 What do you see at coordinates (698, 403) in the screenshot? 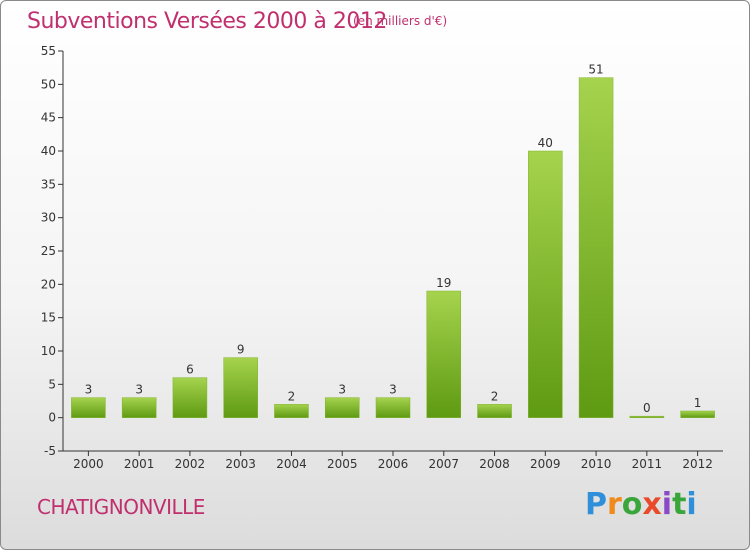
I see `value-label-2012: 1` at bounding box center [698, 403].